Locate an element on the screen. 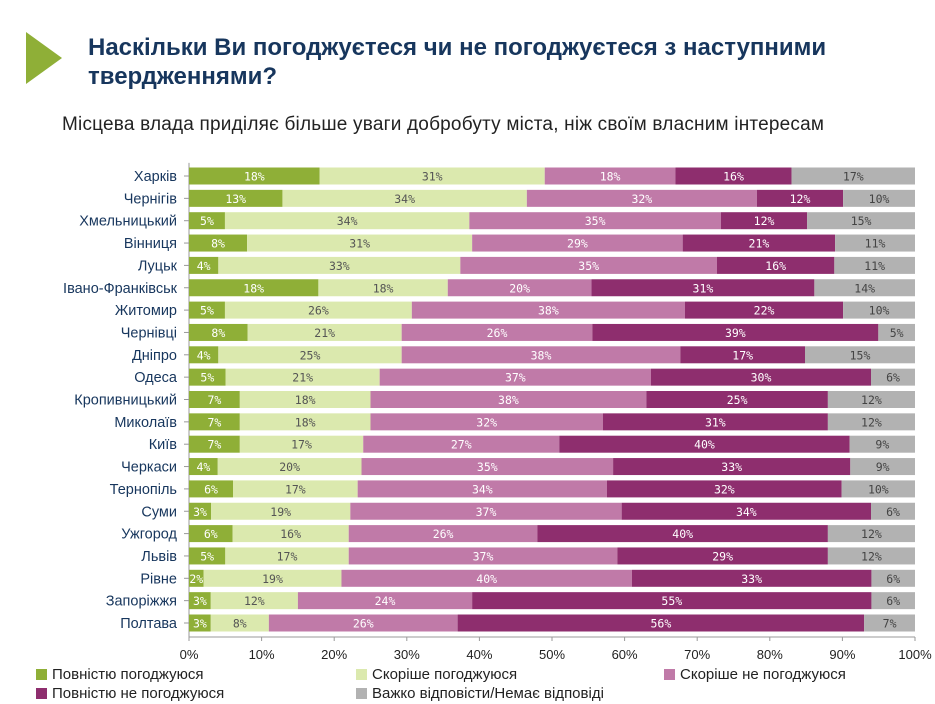 The image size is (935, 704). data-label: 40% is located at coordinates (682, 534).